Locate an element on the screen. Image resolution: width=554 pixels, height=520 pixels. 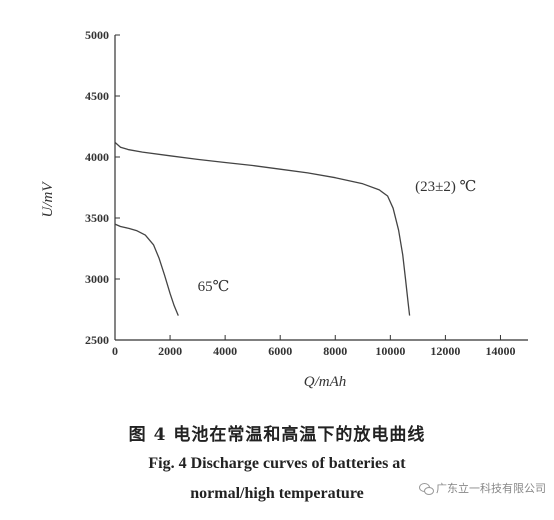
x-tick-label: 8000 is located at coordinates (335, 351).